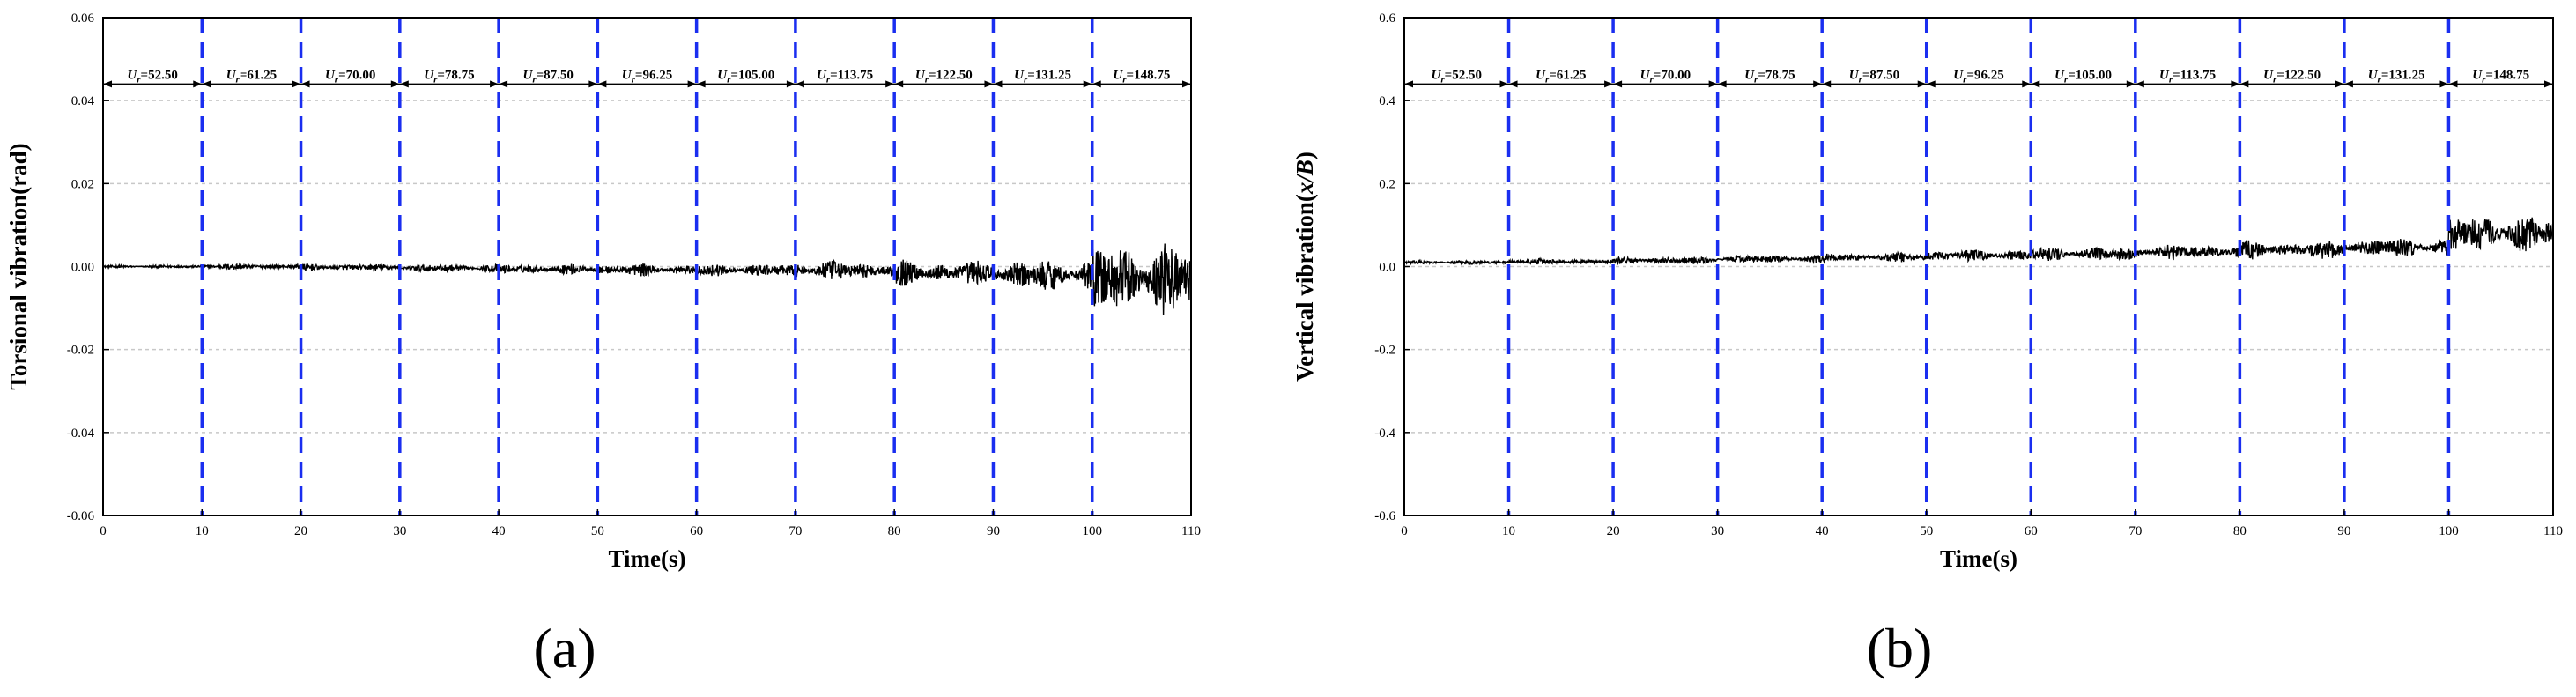 The width and height of the screenshot is (2576, 697). I want to click on c1-segment-label: Ur=70.00, so click(1666, 76).